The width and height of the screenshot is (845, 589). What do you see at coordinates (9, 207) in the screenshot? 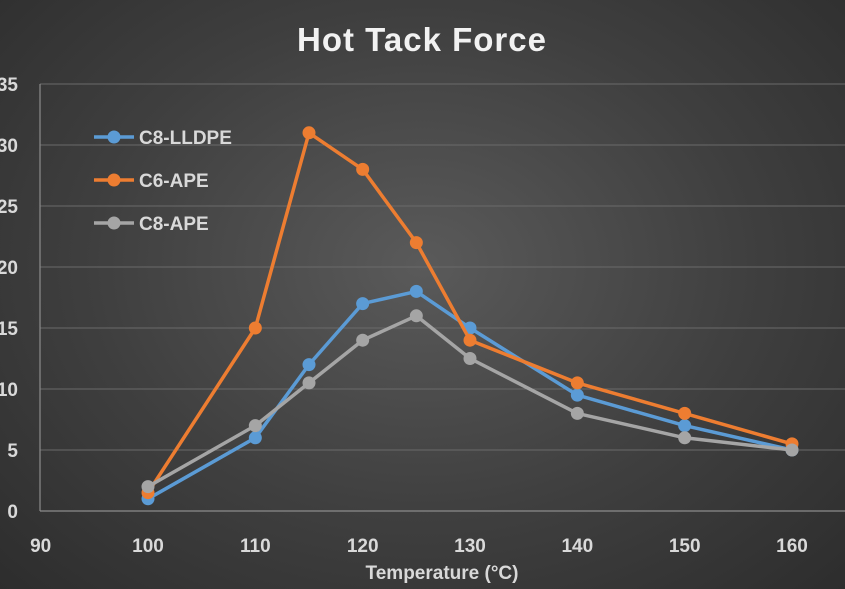
I see `y-tick-label: 25` at bounding box center [9, 207].